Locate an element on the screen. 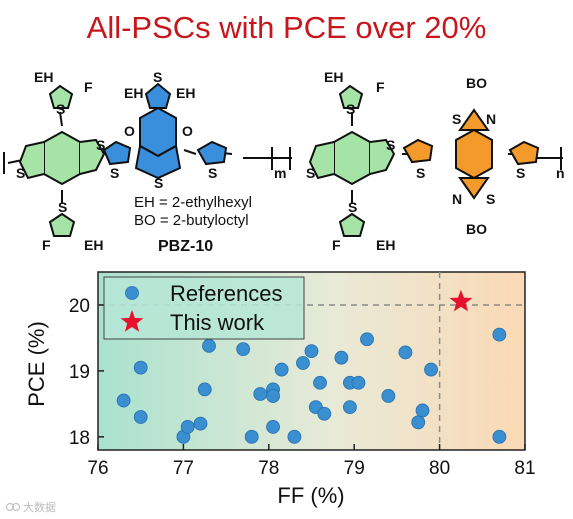 Image resolution: width=573 pixels, height=519 pixels. x-tick-label: 79 is located at coordinates (354, 468).